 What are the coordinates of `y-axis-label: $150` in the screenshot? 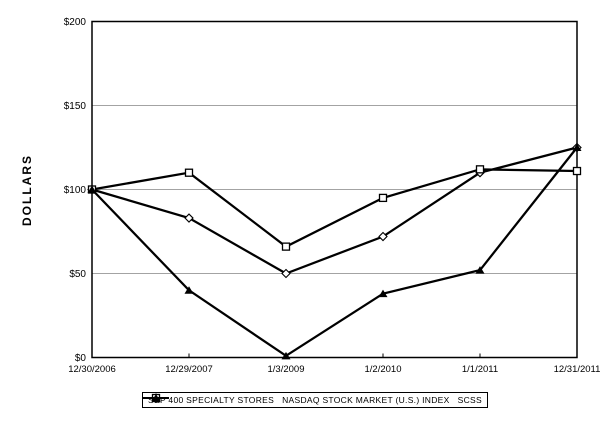 It's located at (75, 106).